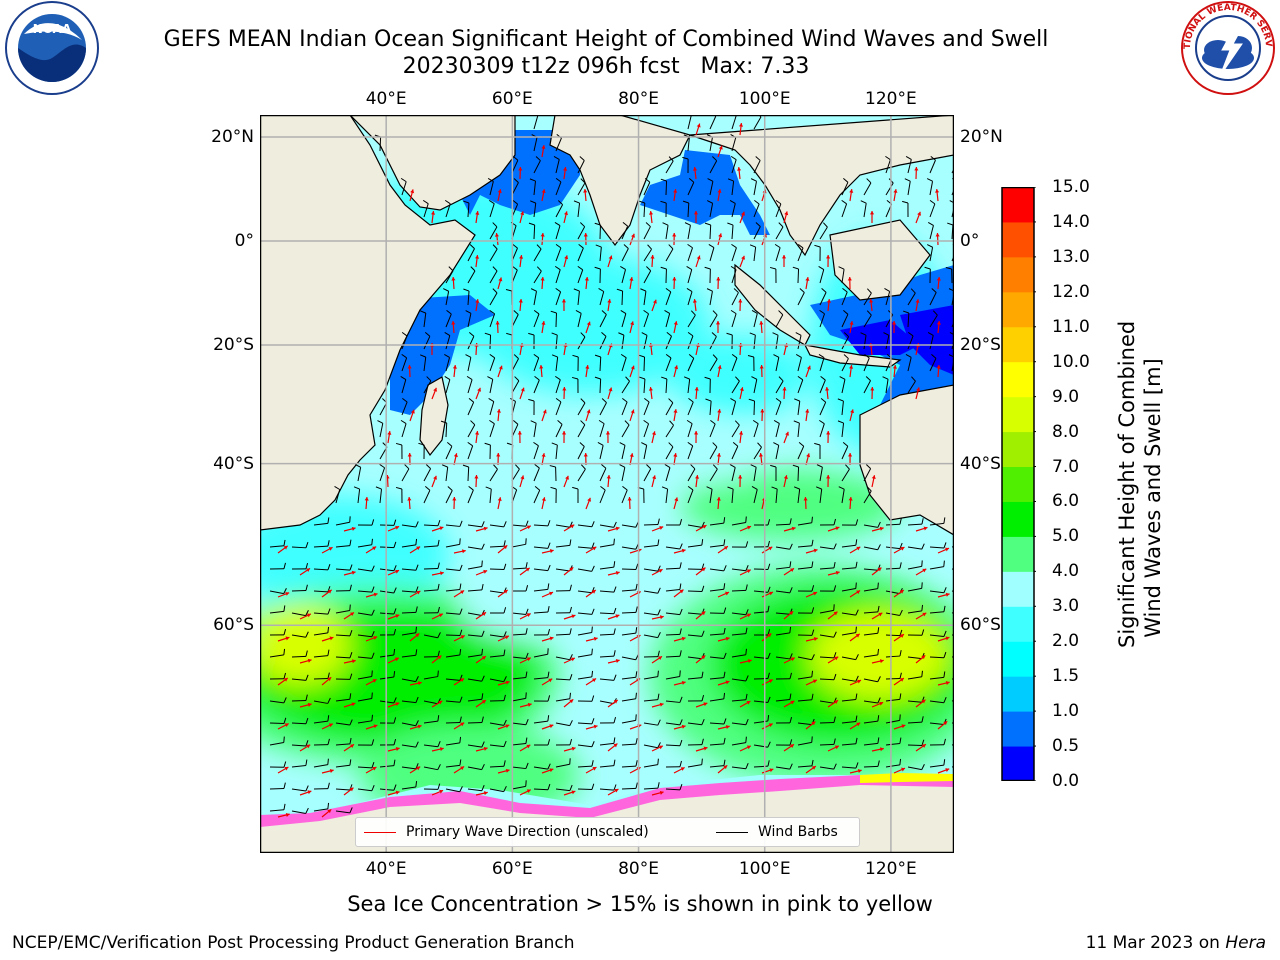 This screenshot has height=960, width=1280. What do you see at coordinates (1071, 291) in the screenshot?
I see `colorbar-tick-label: 12.0` at bounding box center [1071, 291].